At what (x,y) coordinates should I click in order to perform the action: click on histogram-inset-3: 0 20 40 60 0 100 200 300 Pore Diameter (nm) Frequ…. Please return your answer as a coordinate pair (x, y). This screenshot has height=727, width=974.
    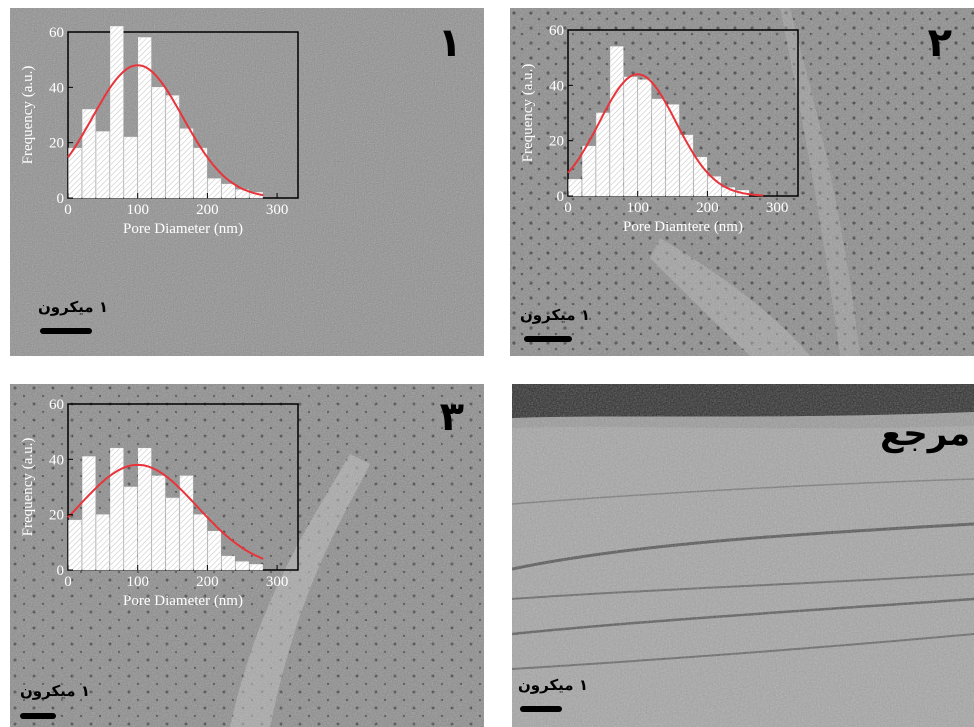
    Looking at the image, I should click on (159, 503).